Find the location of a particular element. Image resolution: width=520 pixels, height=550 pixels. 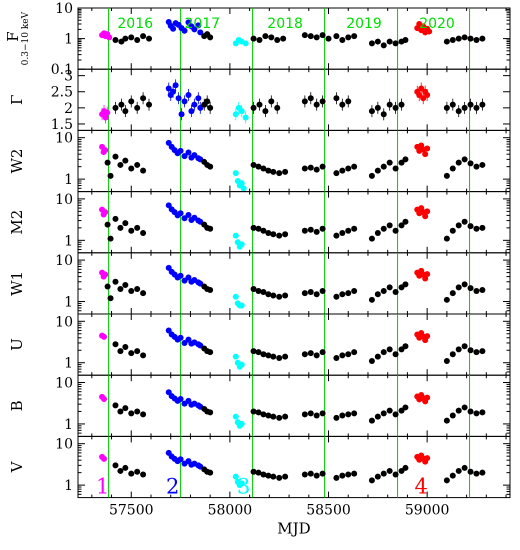

panel-y-label: W2 is located at coordinates (17, 161).